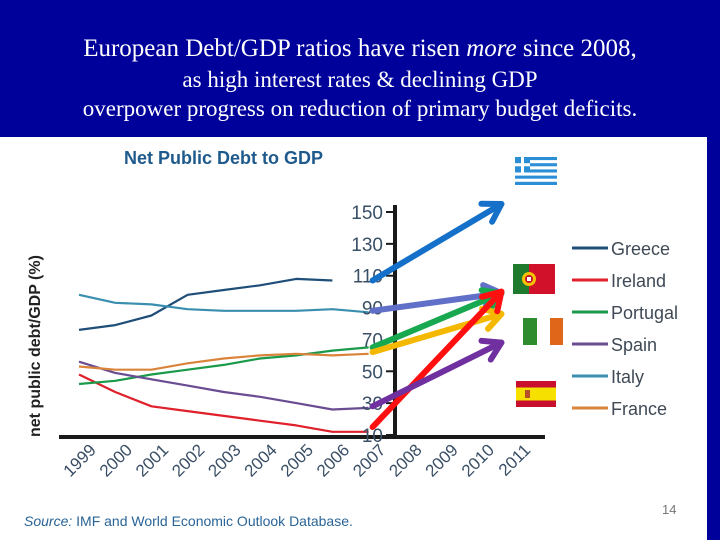  What do you see at coordinates (212, 521) in the screenshot?
I see `source-text: IMF and World Economic Outlook Database.` at bounding box center [212, 521].